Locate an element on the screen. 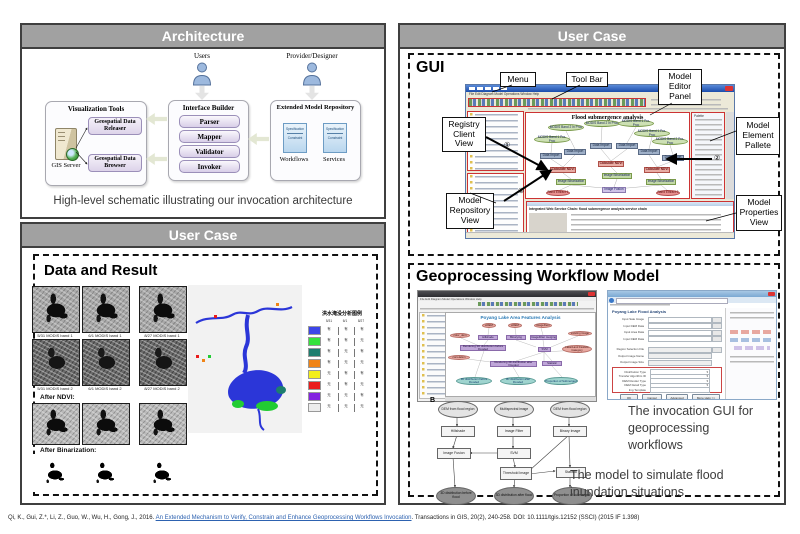 This screenshot has height=534, width=800. select-label: Distribution Type is located at coordinates (635, 371).